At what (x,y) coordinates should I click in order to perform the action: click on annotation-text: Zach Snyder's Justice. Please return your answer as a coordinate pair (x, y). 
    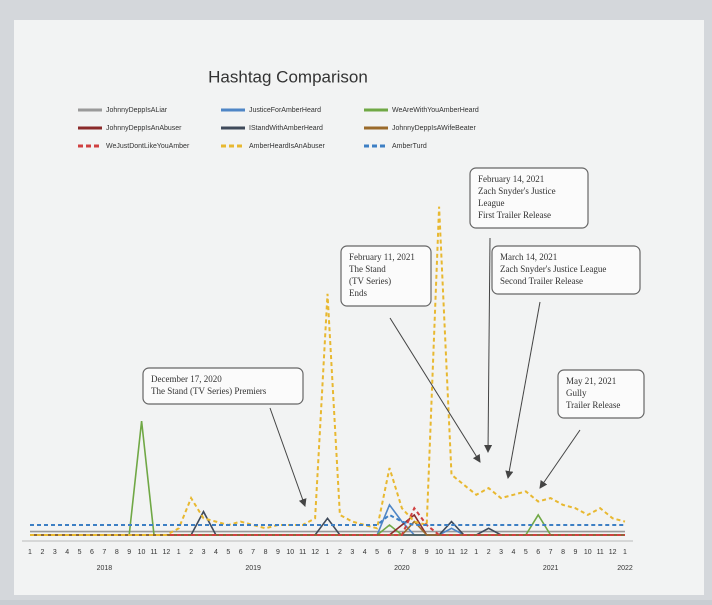
    Looking at the image, I should click on (517, 191).